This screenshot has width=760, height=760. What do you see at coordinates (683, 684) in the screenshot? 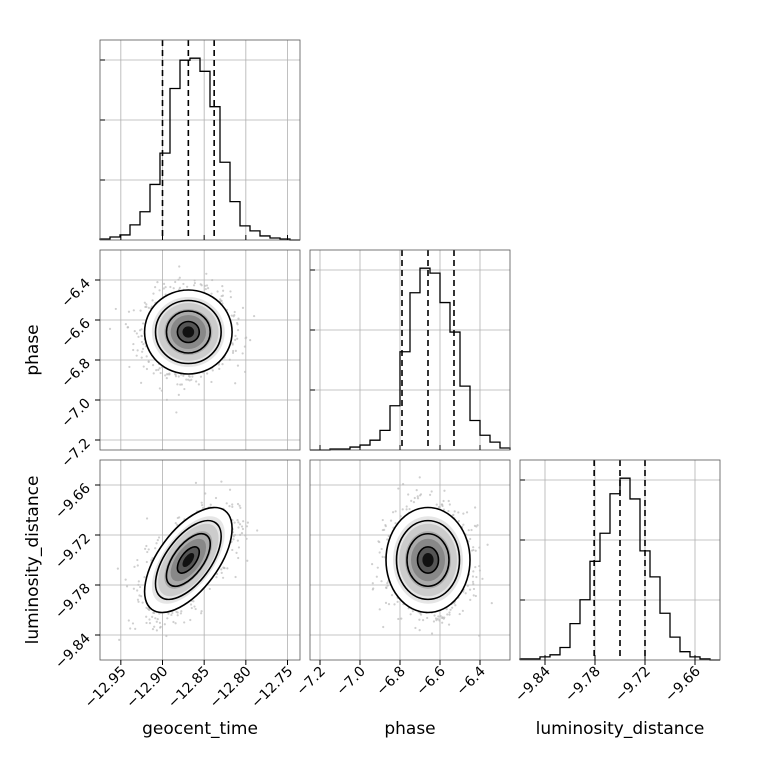
I see `x-tick-label: −9.66` at bounding box center [683, 684].